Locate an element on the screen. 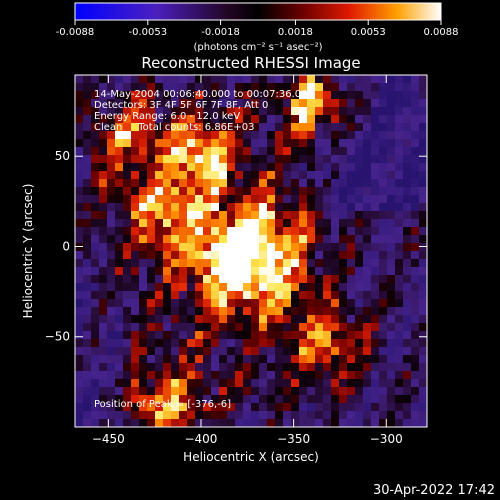 This screenshot has height=500, width=500. x-tick-label: −350 is located at coordinates (293, 439).